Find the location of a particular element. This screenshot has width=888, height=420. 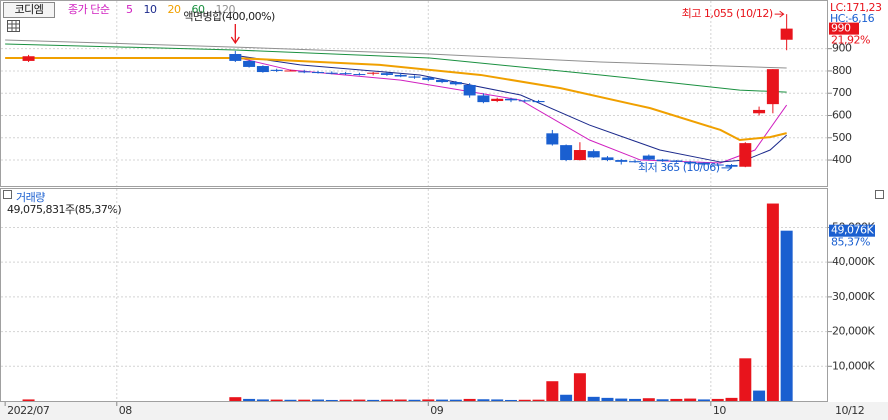

x-tick-label: 09 is located at coordinates (436, 410).